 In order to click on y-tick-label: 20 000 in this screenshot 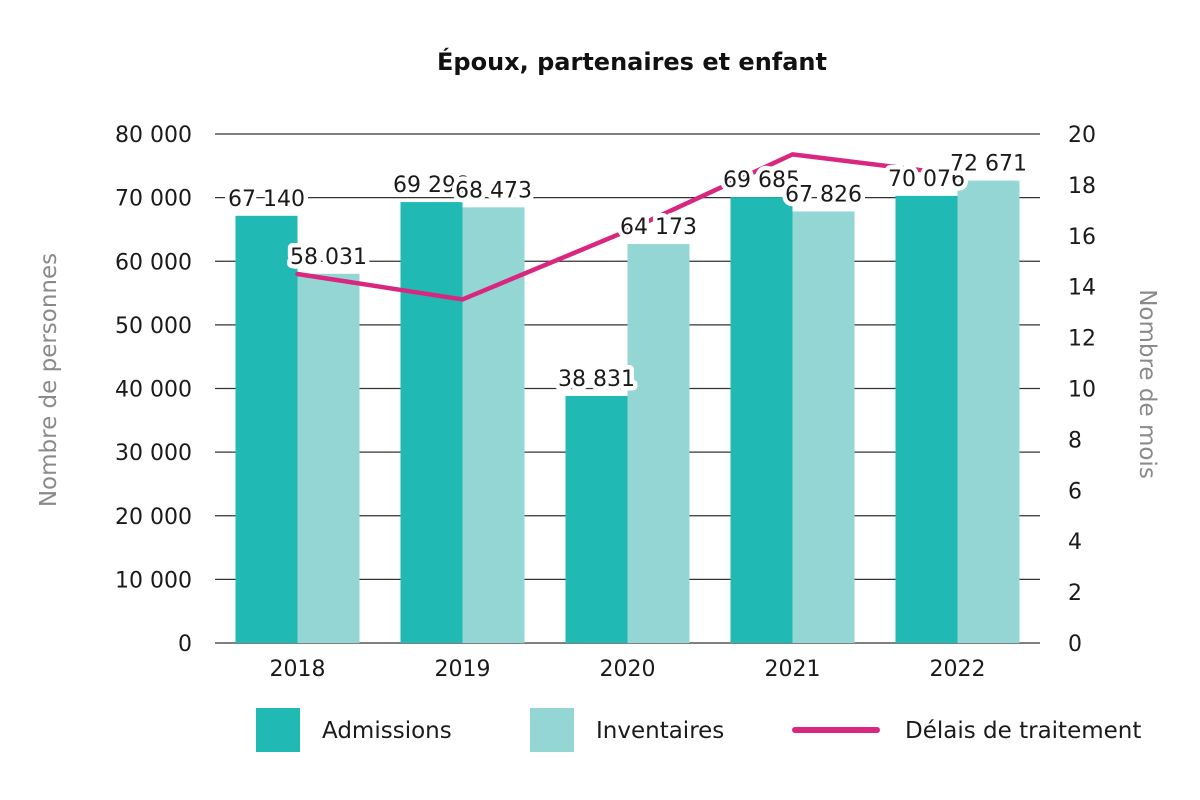, I will do `click(153, 517)`.